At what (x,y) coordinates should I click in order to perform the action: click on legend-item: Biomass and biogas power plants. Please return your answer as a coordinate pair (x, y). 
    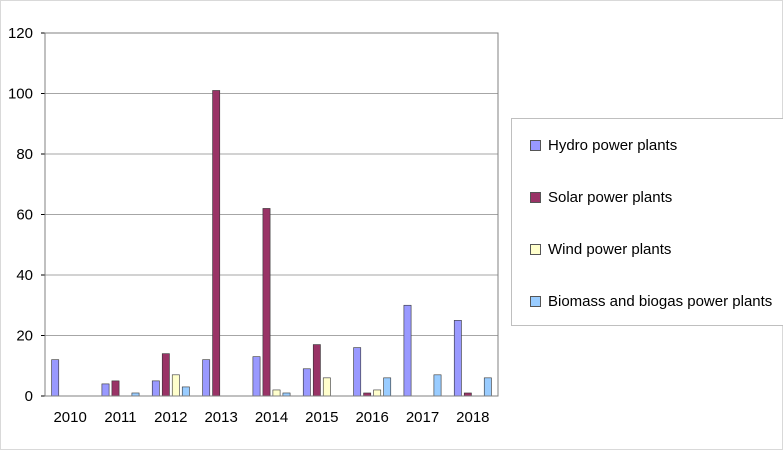
    Looking at the image, I should click on (651, 301).